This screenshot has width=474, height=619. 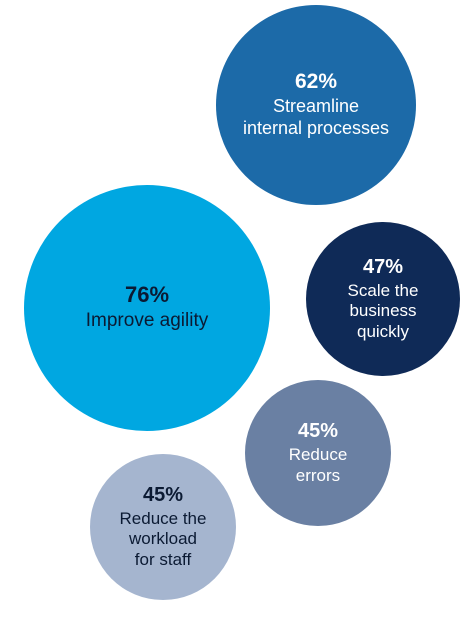 I want to click on bubble-category-label: Streamline internal processes, so click(x=316, y=117).